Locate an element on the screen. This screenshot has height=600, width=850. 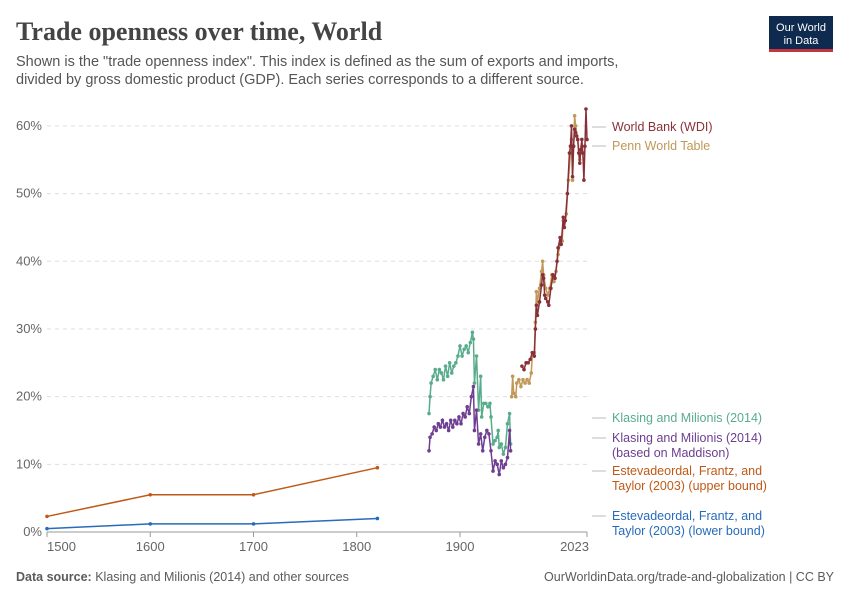
chart-title: Trade openness over time, World is located at coordinates (199, 31).